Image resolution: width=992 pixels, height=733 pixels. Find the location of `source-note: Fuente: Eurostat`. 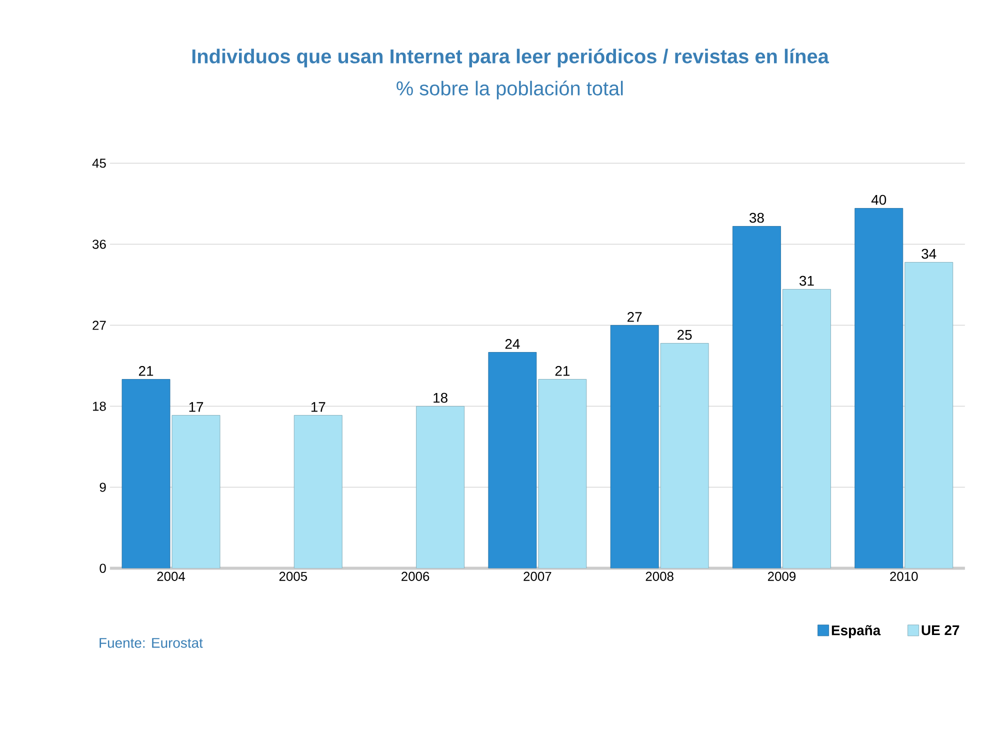

source-note: Fuente: Eurostat is located at coordinates (151, 643).